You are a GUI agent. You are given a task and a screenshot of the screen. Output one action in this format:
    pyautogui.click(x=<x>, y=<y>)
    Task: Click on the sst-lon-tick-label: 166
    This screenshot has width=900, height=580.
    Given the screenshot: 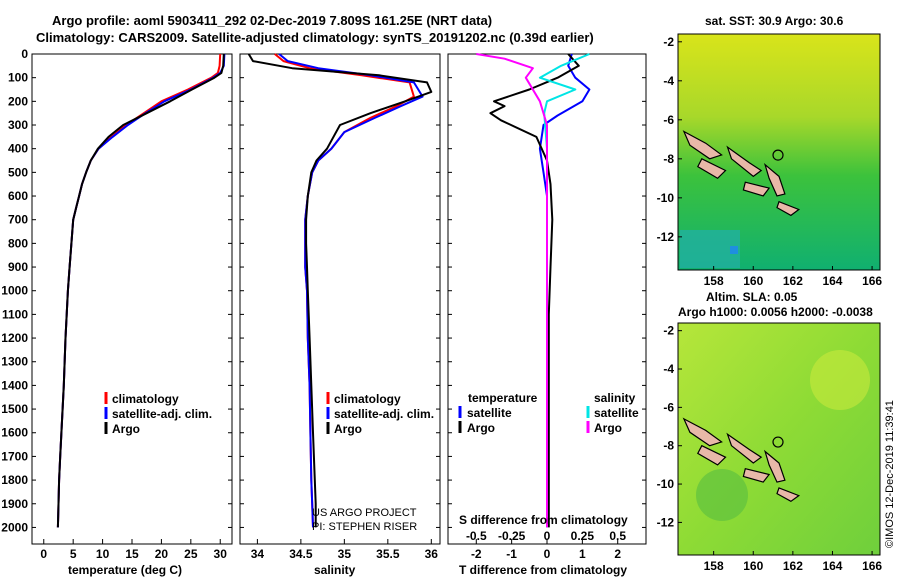 What is the action you would take?
    pyautogui.click(x=872, y=281)
    